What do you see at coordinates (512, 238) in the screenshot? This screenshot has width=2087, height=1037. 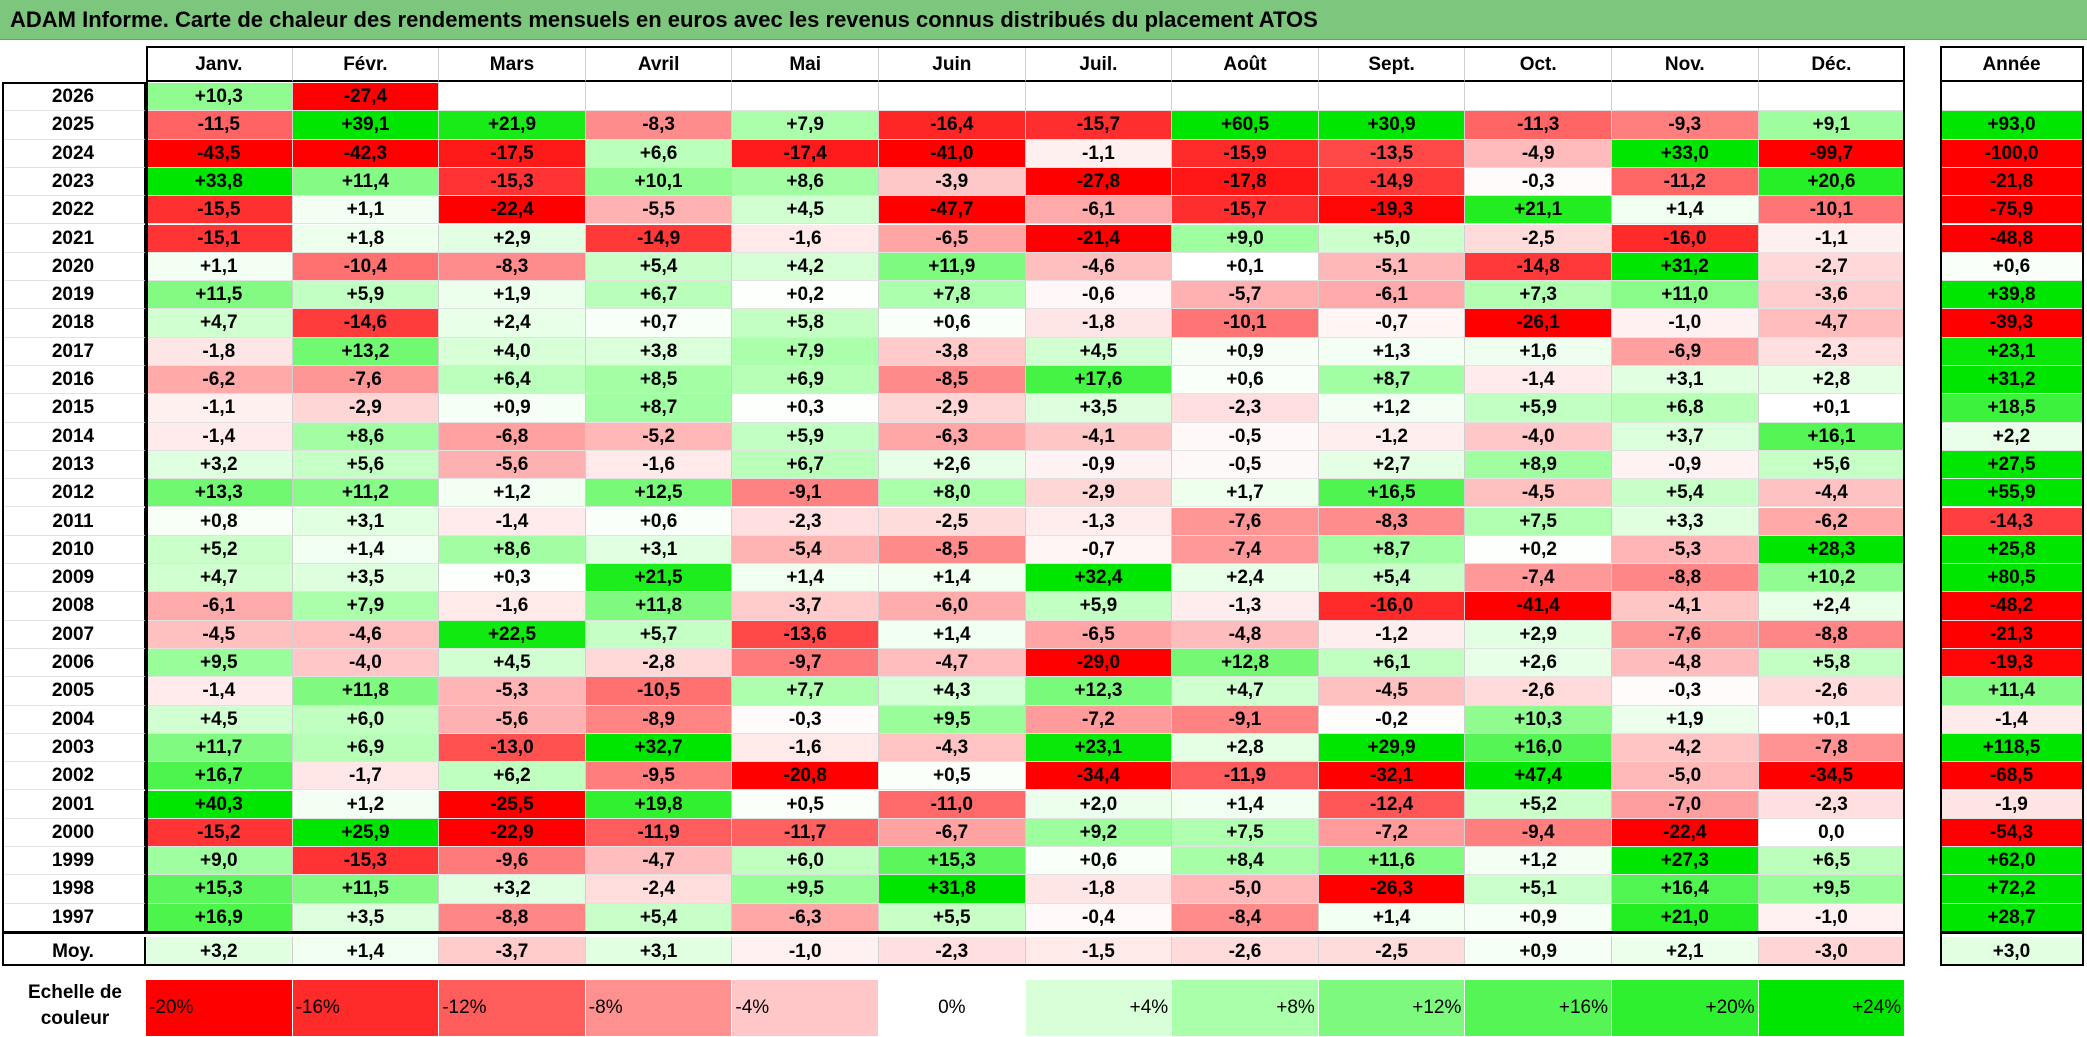 I see `heatmap-cell: +2,9` at bounding box center [512, 238].